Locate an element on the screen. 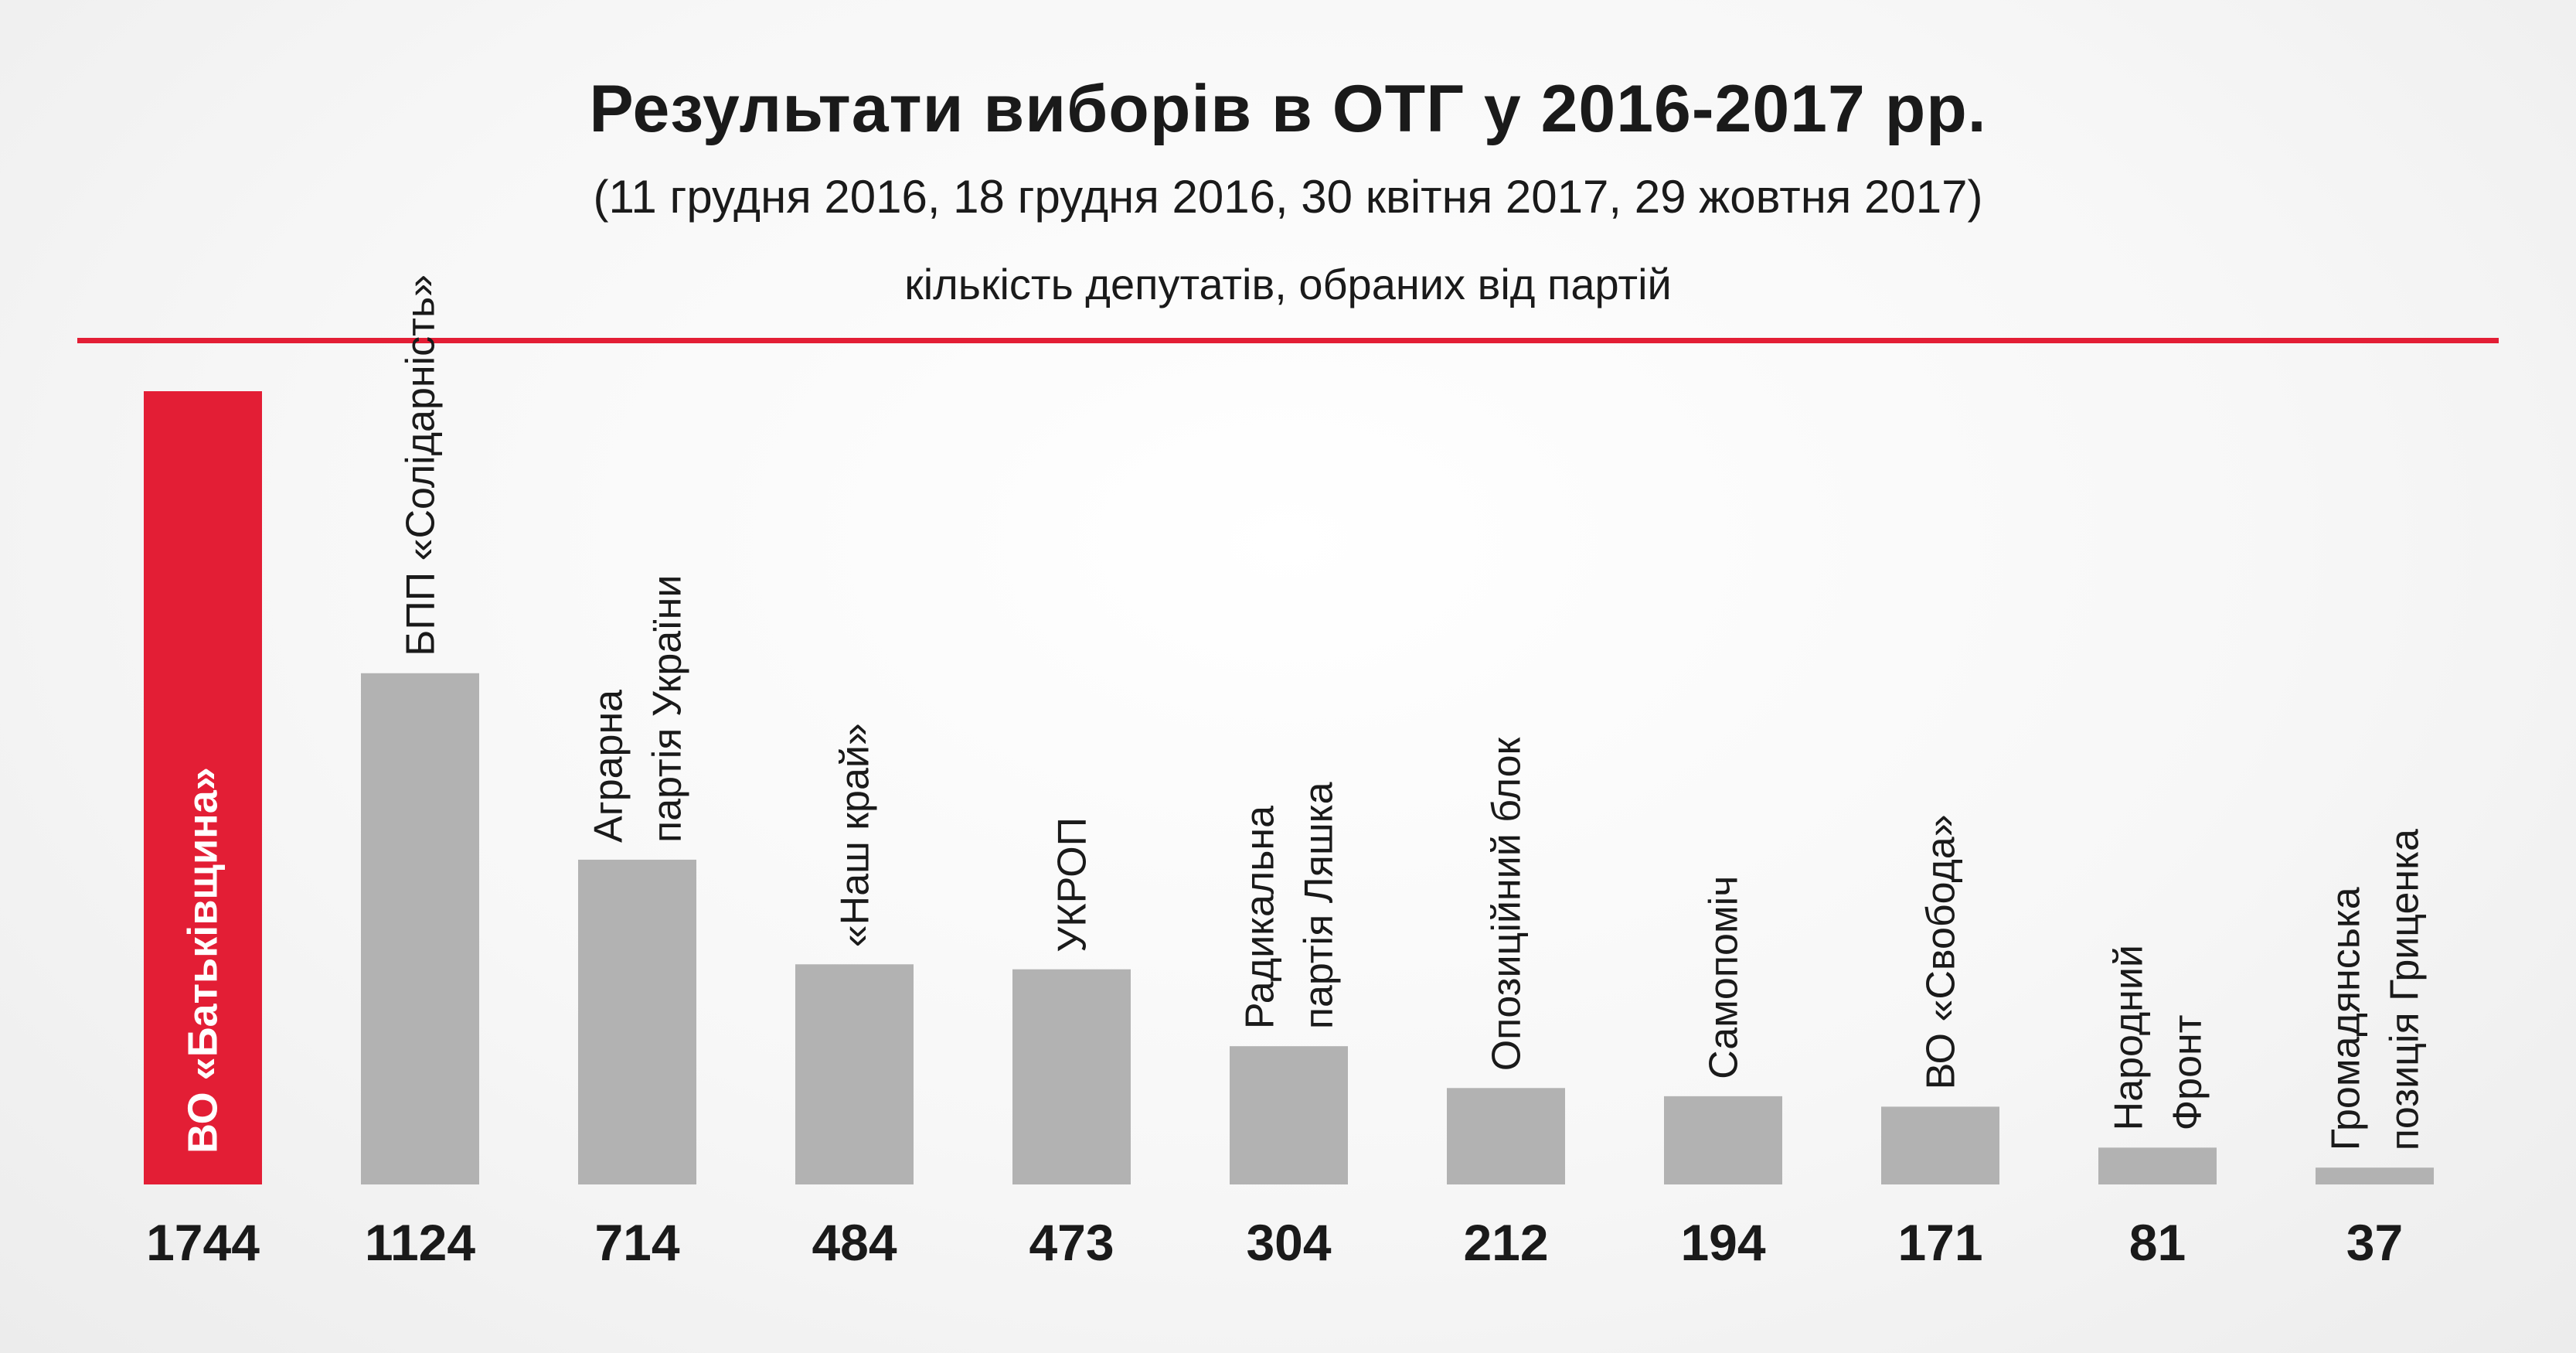 The width and height of the screenshot is (2576, 1353). category-label: Громадянська позиція Гриценка is located at coordinates (2376, 990).